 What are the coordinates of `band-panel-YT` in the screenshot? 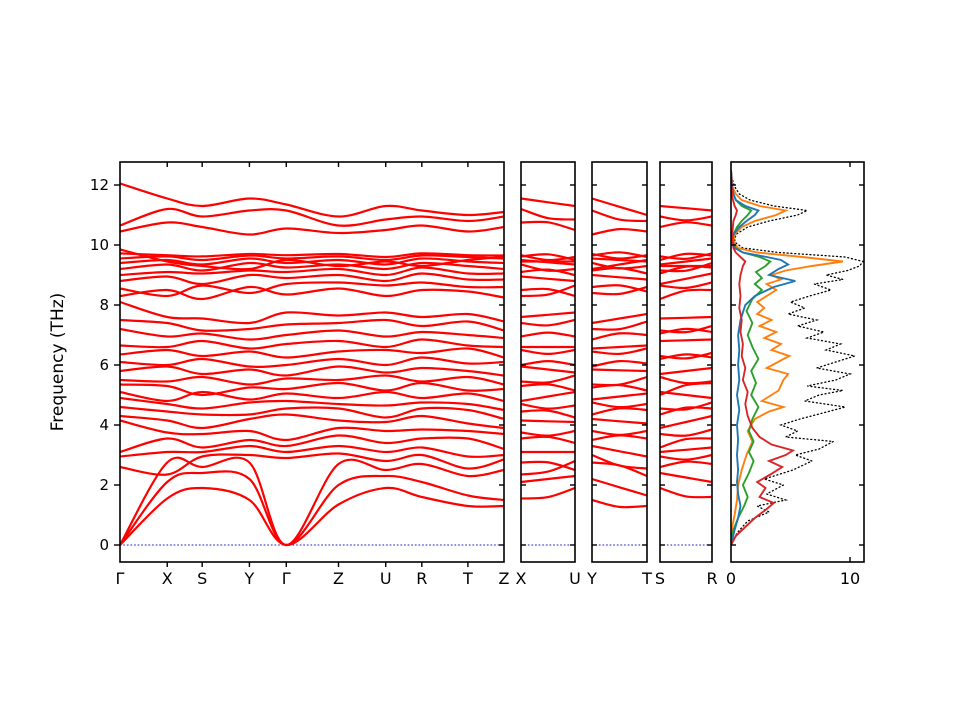 It's located at (619, 371).